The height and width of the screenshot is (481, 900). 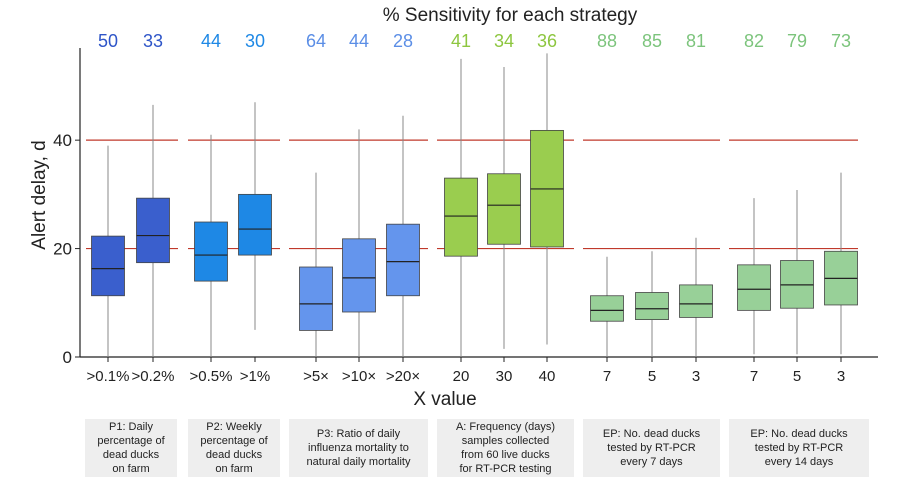 I want to click on x-tick-label: >1%, so click(x=255, y=376).